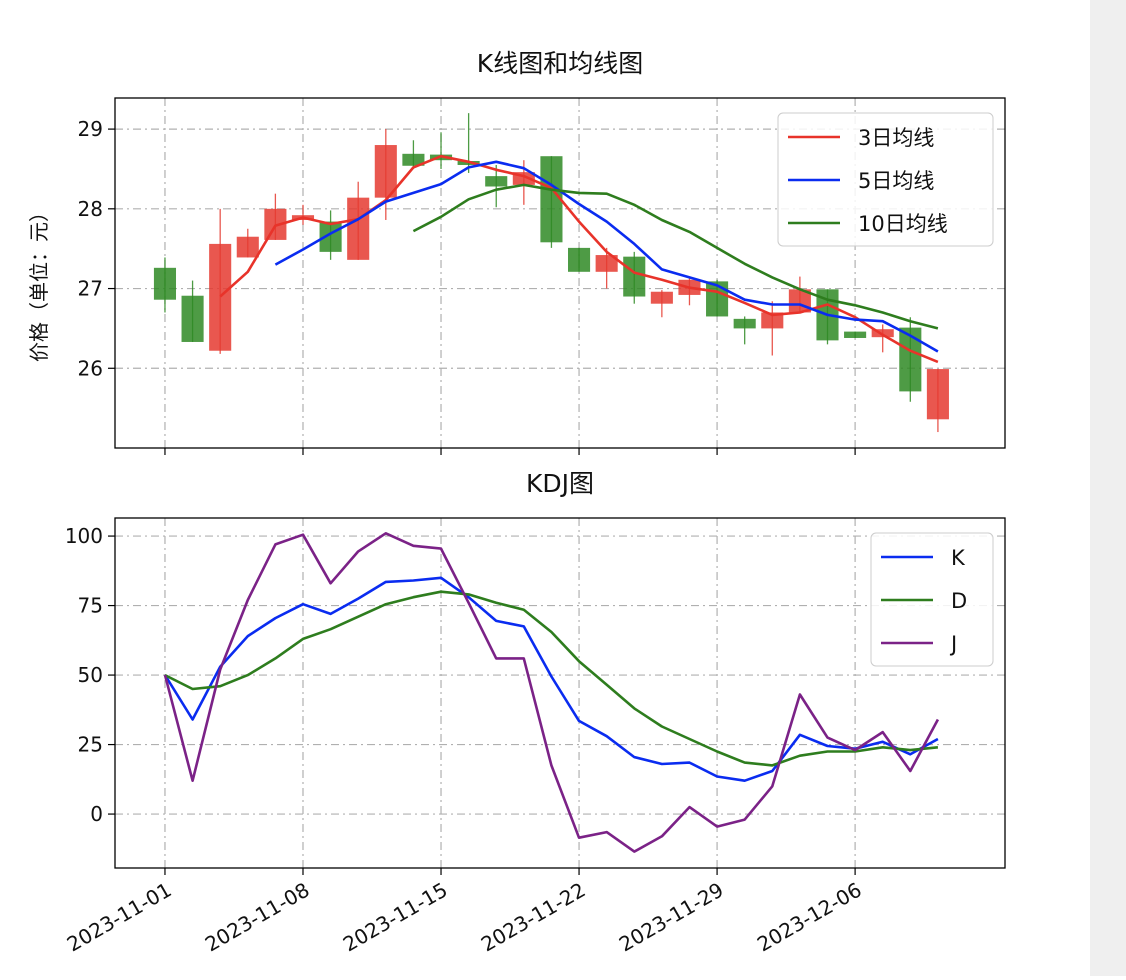 The image size is (1126, 980). I want to click on x-tick-label: 2023-11-01, so click(119, 917).